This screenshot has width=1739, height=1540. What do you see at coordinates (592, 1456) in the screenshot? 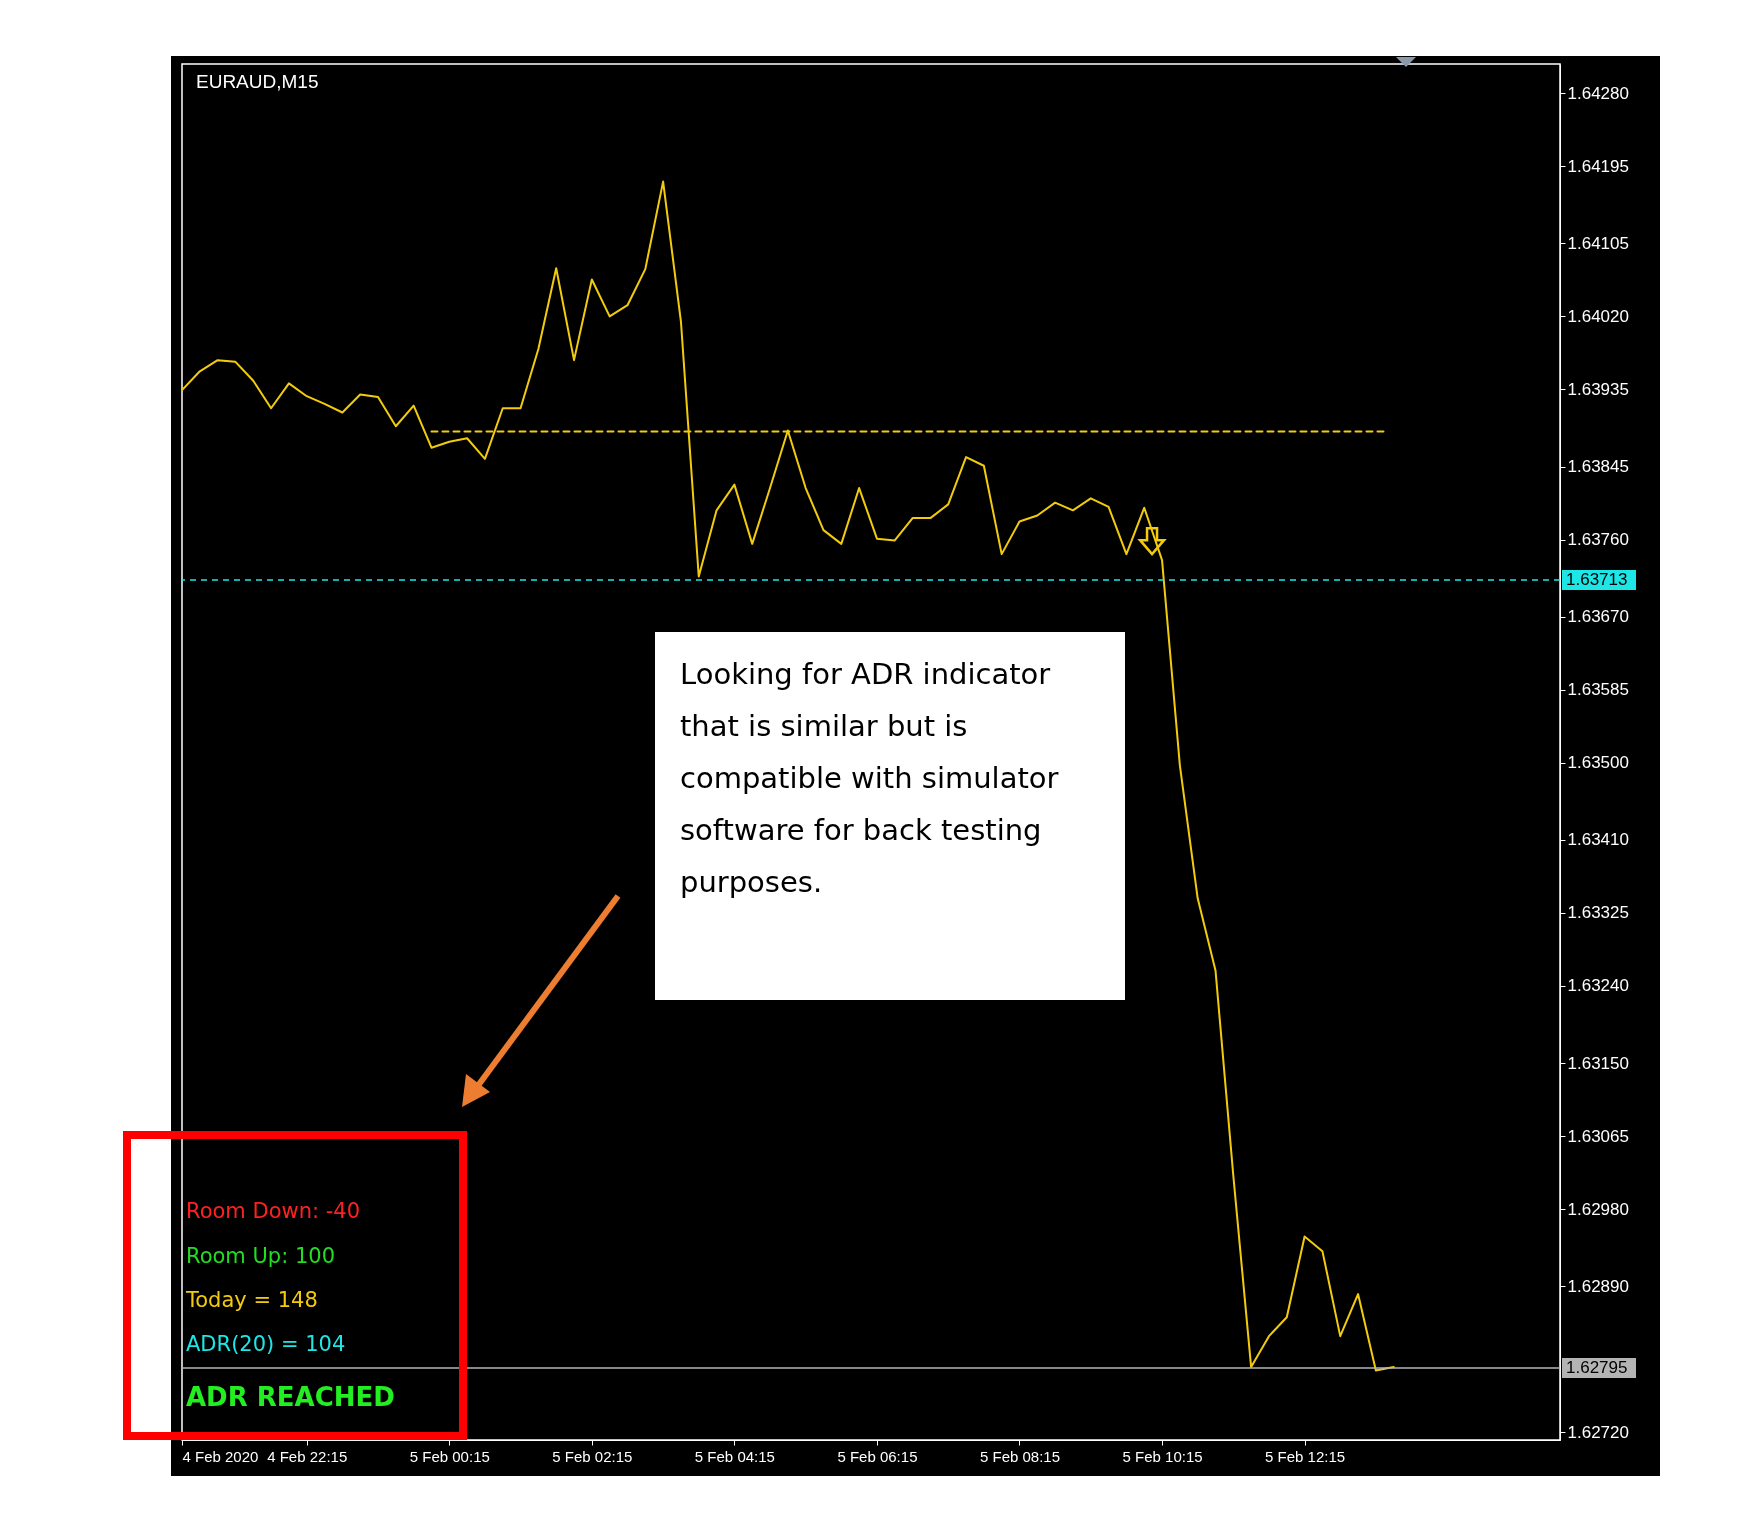
I see `x-tick-label: 5 Feb 02:15` at bounding box center [592, 1456].